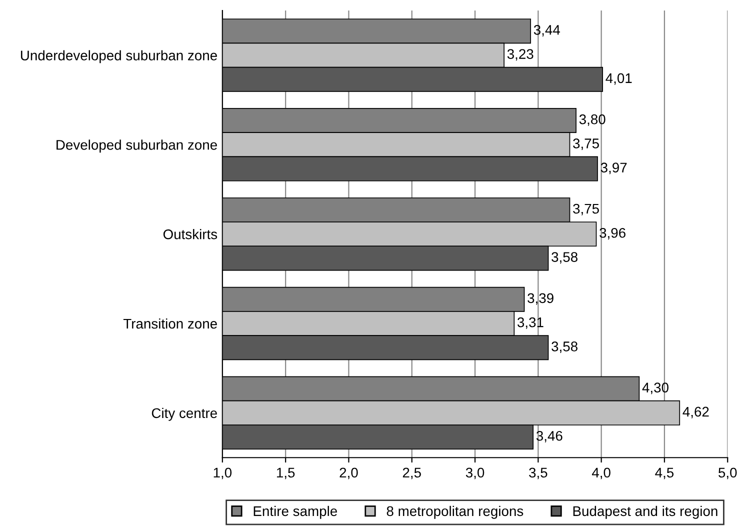 Image resolution: width=754 pixels, height=526 pixels. Describe the element at coordinates (411, 474) in the screenshot. I see `x-tick-label: 2,5` at that location.